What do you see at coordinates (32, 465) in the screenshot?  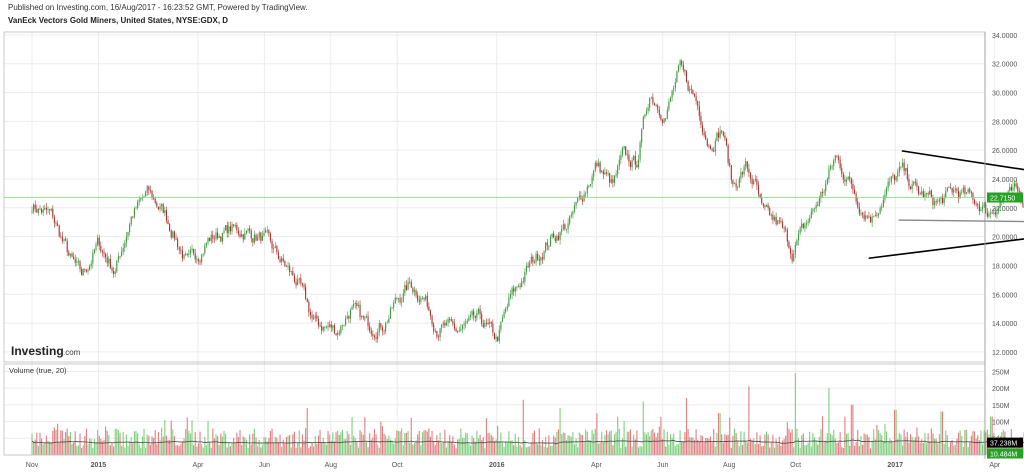 I see `time-tick-label: Nov` at bounding box center [32, 465].